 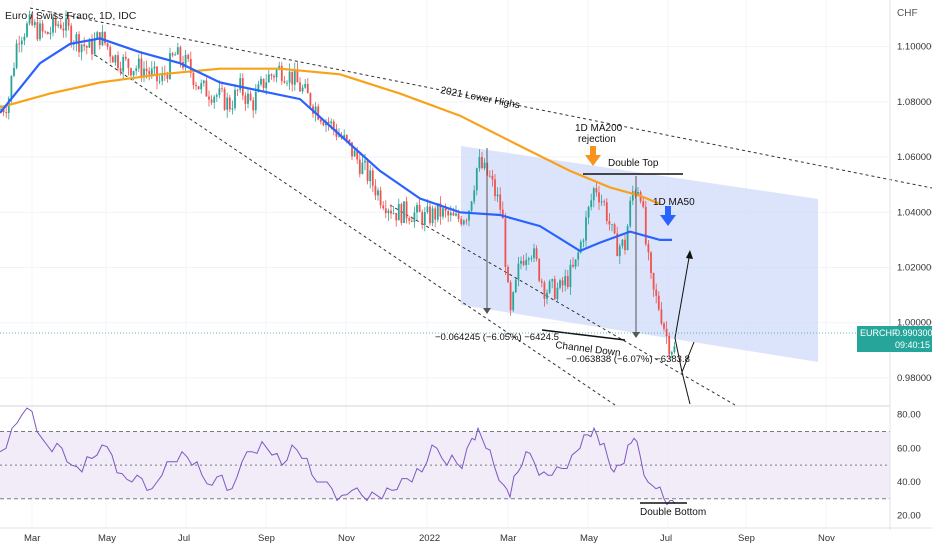 What do you see at coordinates (673, 512) in the screenshot?
I see `double-bottom-label: Double Bottom` at bounding box center [673, 512].